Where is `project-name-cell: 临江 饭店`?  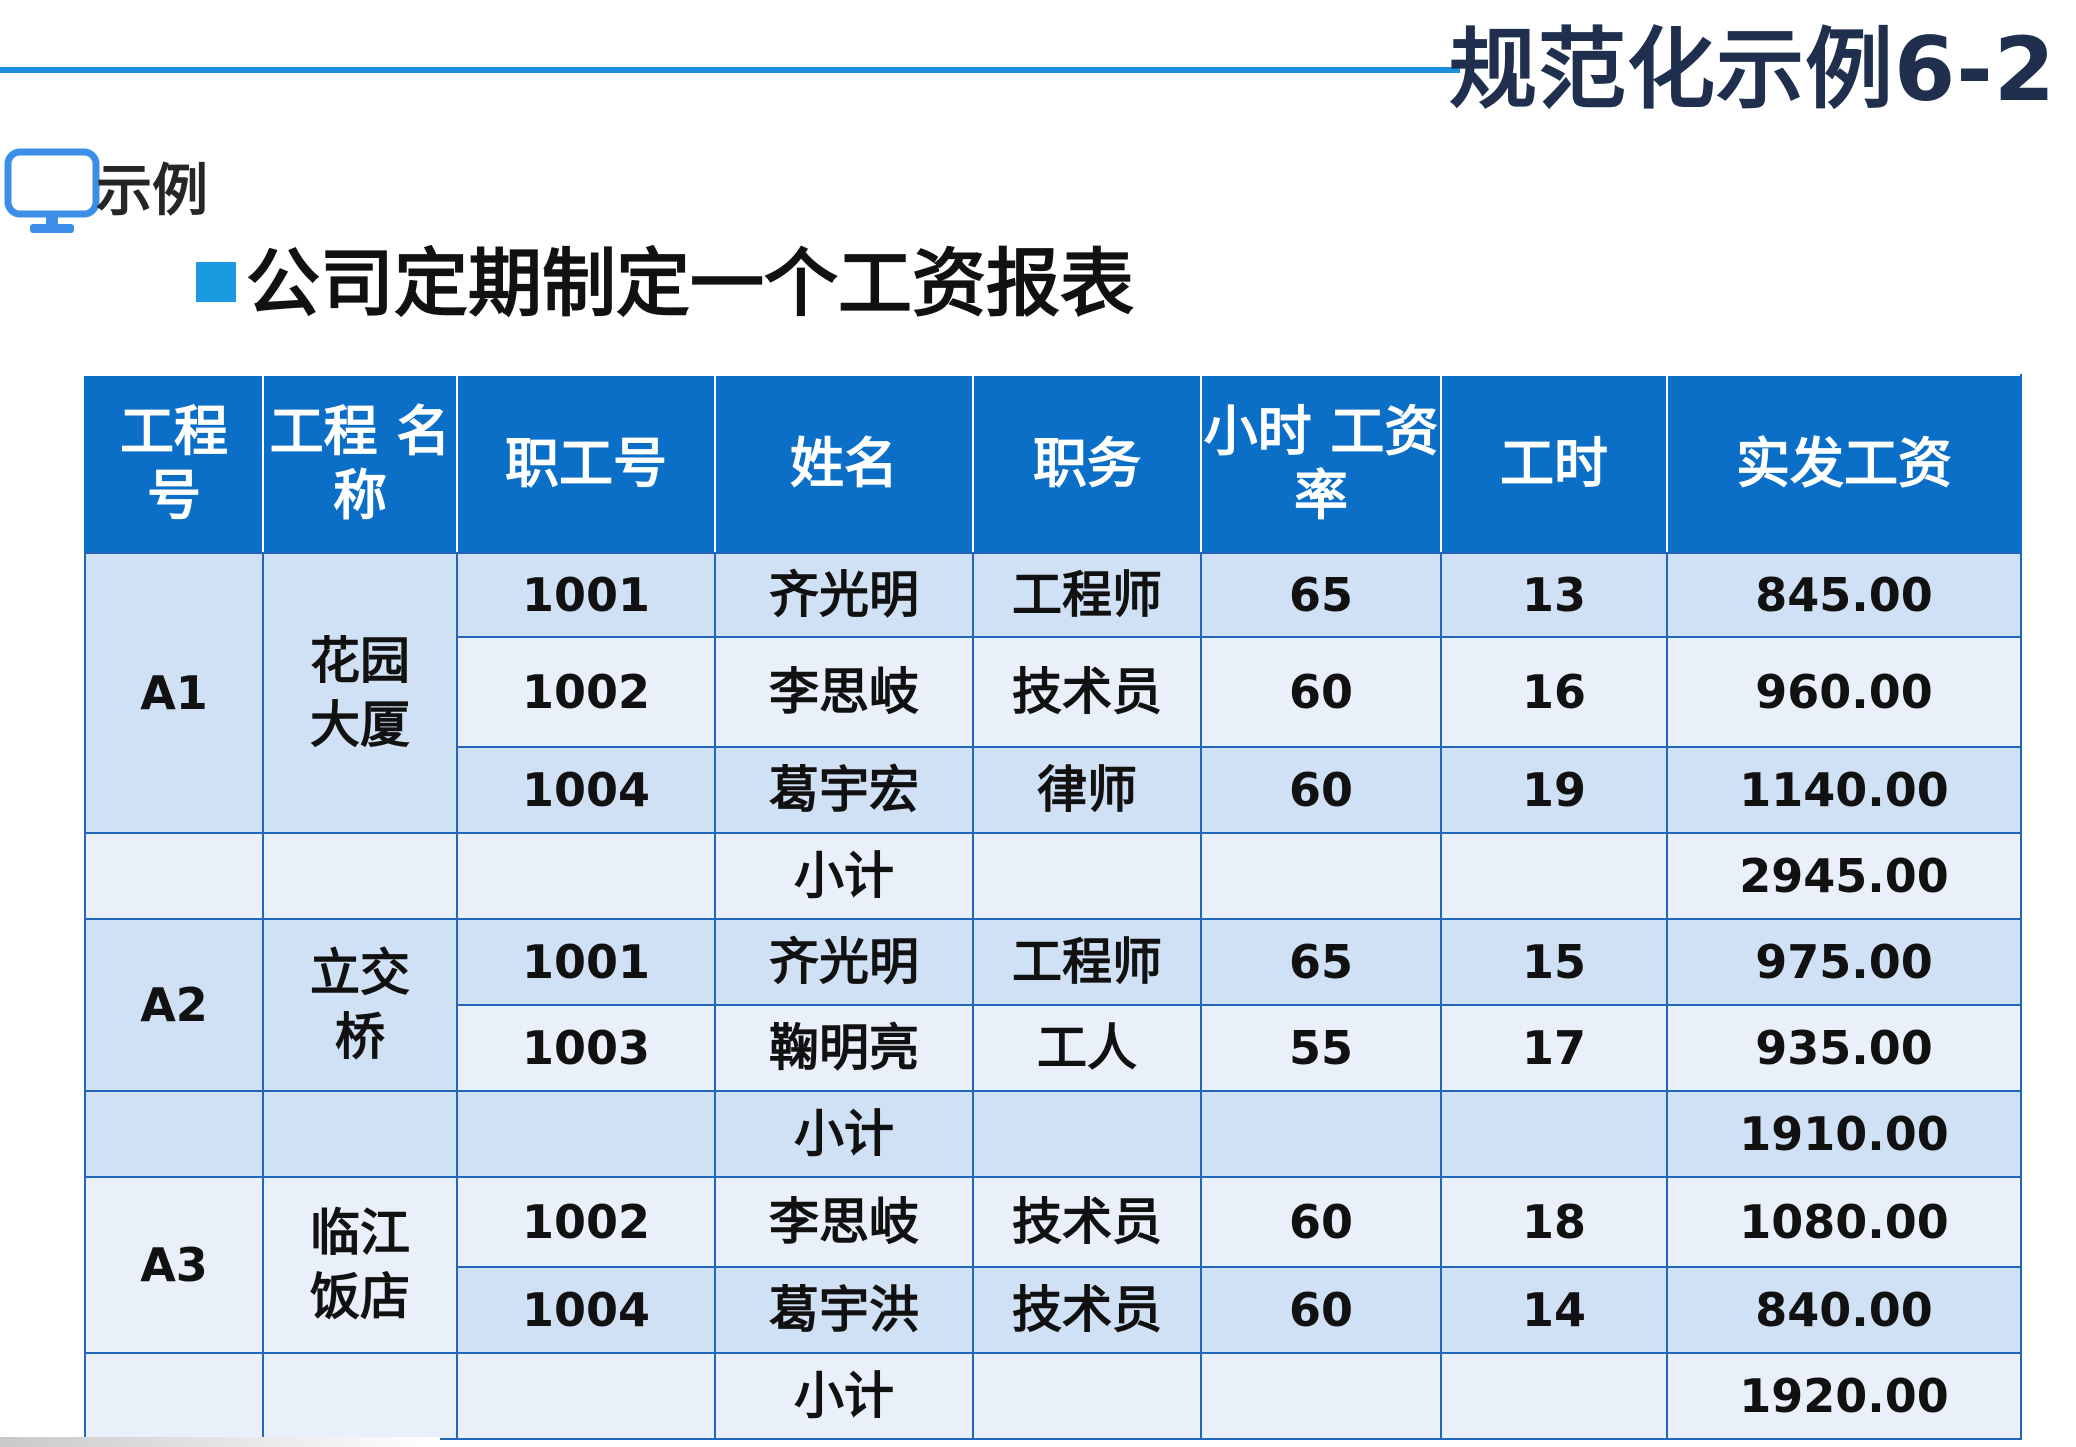 project-name-cell: 临江 饭店 is located at coordinates (360, 1265).